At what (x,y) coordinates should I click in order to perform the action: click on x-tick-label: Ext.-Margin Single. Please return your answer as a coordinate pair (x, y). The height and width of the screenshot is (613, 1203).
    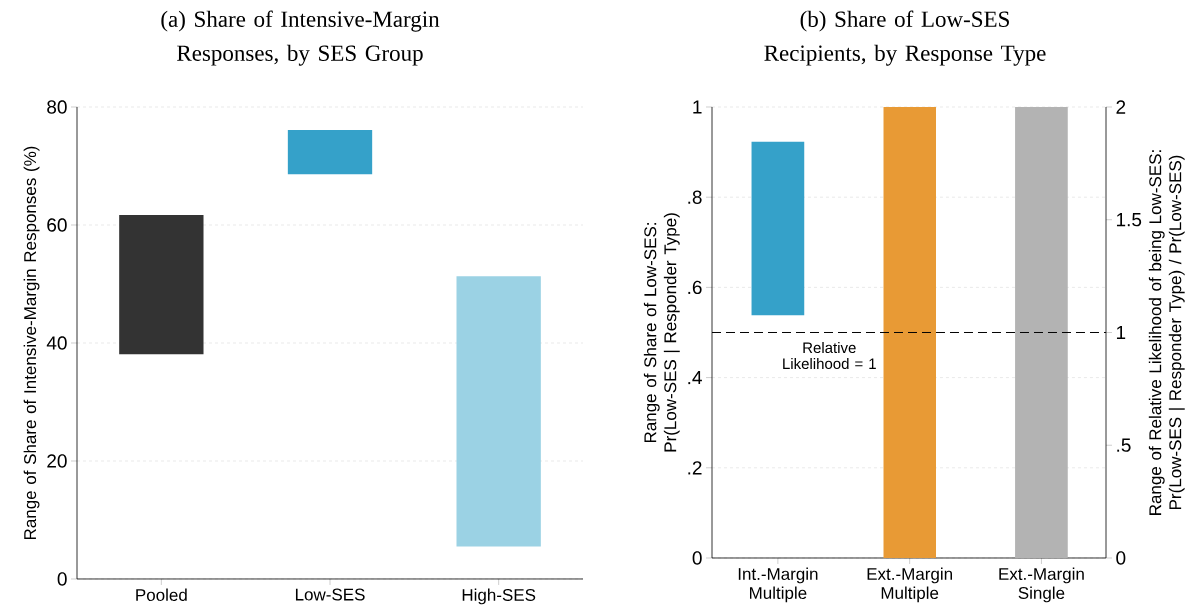
    Looking at the image, I should click on (1041, 585).